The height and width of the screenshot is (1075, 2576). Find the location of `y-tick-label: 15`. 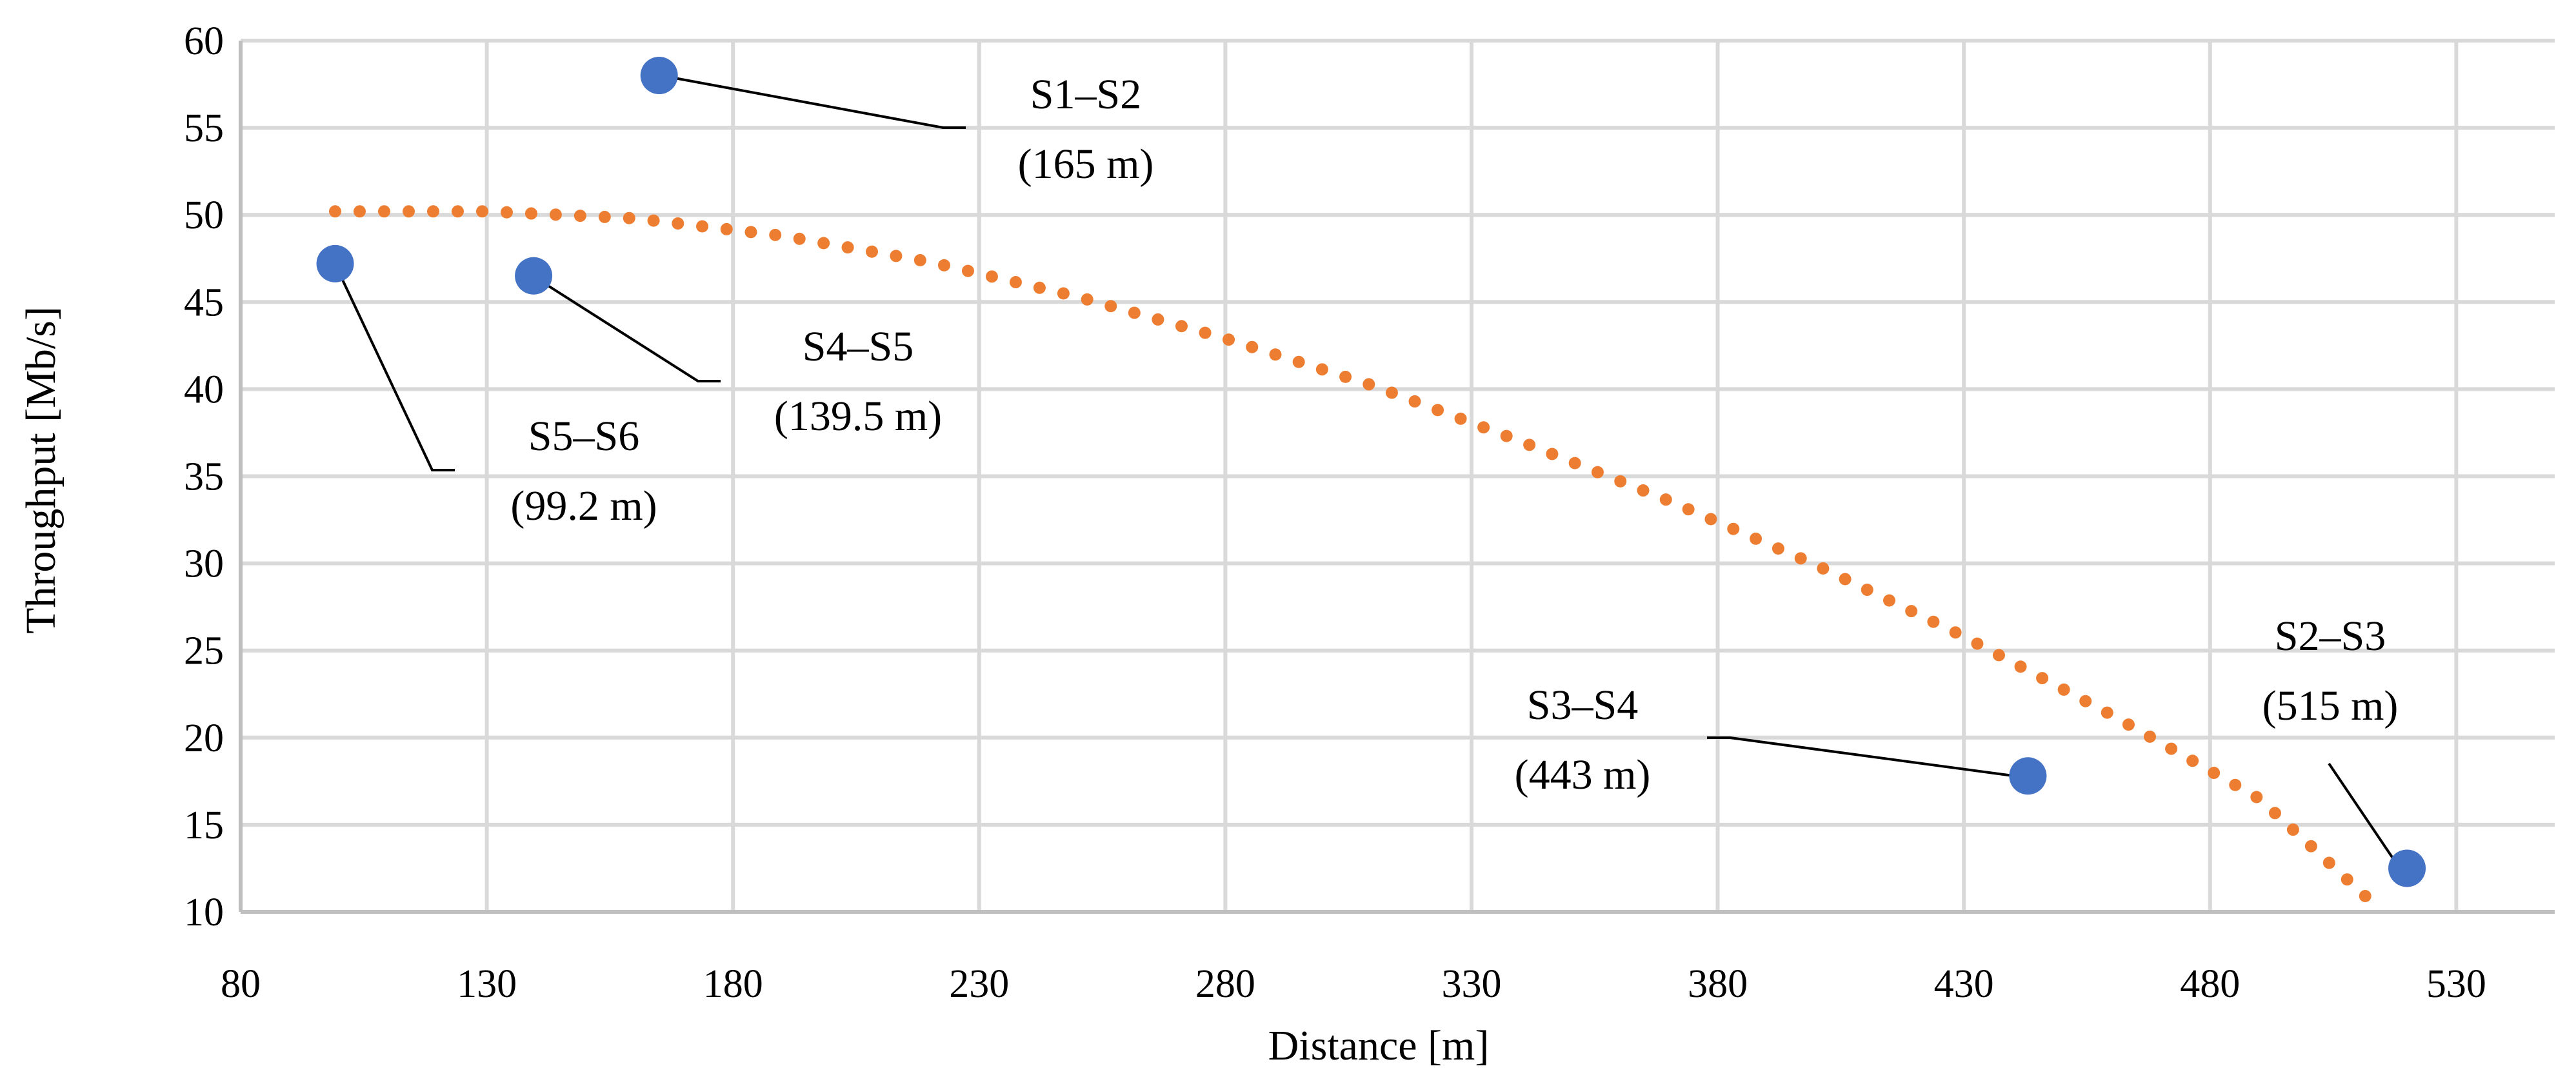

y-tick-label: 15 is located at coordinates (204, 826).